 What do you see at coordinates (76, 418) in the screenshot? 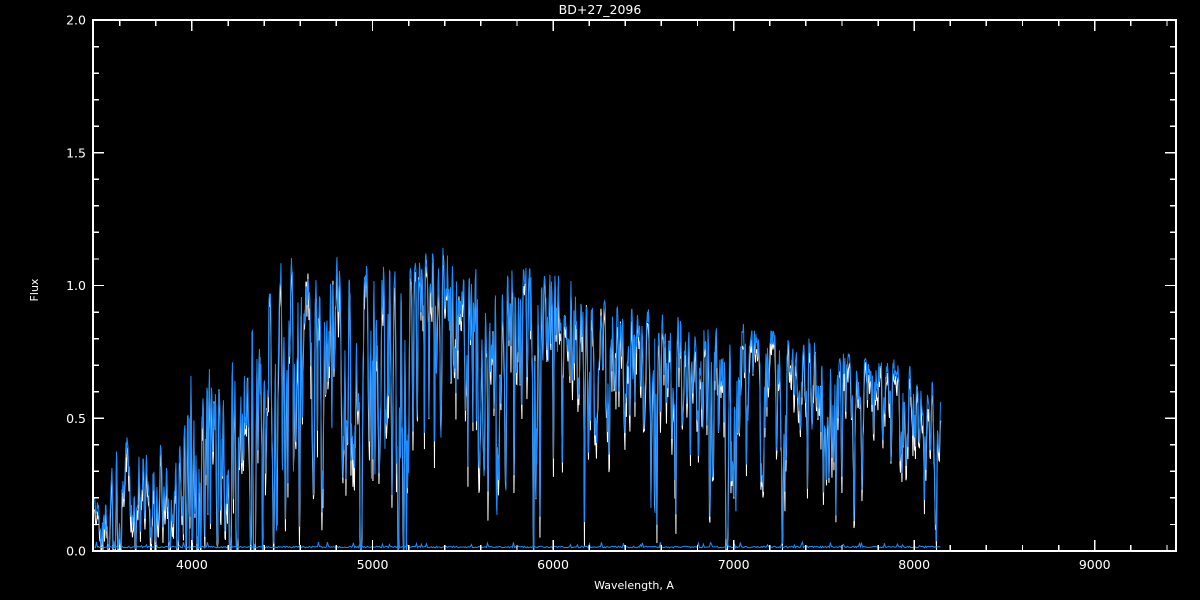
I see `y-tick-label: 0.5` at bounding box center [76, 418].